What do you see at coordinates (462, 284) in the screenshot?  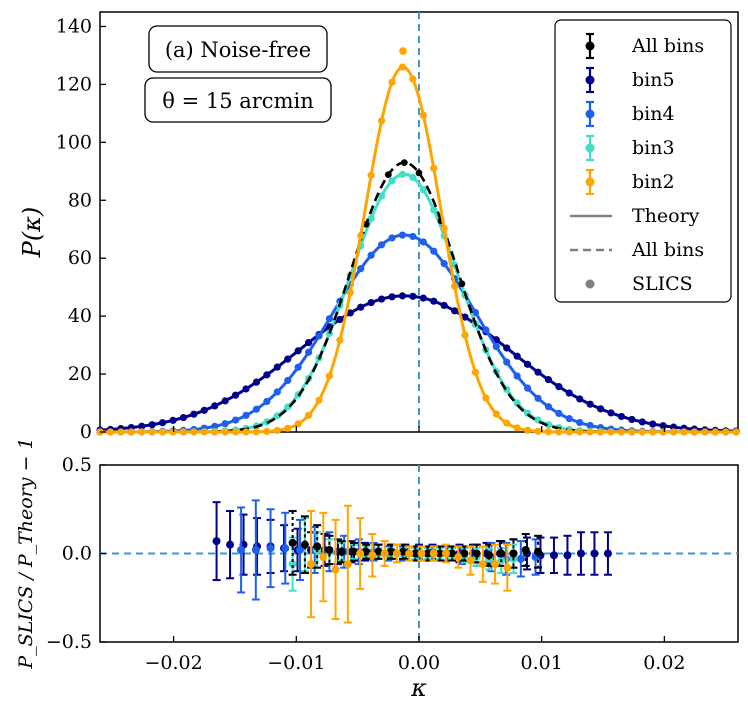 I see `slics-point-all-bins` at bounding box center [462, 284].